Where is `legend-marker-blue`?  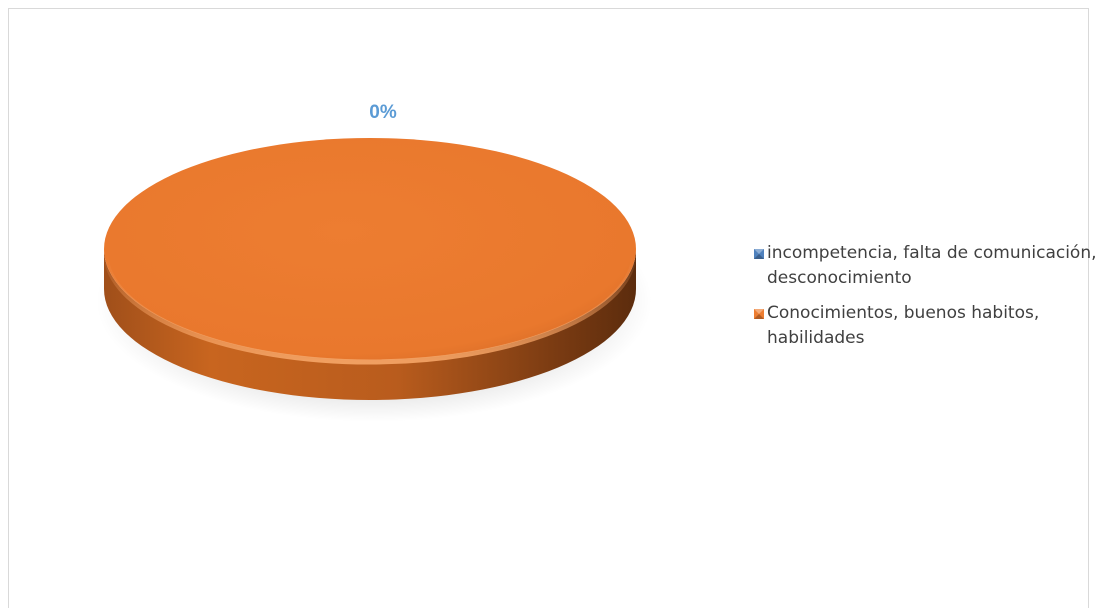
legend-marker-blue is located at coordinates (759, 254).